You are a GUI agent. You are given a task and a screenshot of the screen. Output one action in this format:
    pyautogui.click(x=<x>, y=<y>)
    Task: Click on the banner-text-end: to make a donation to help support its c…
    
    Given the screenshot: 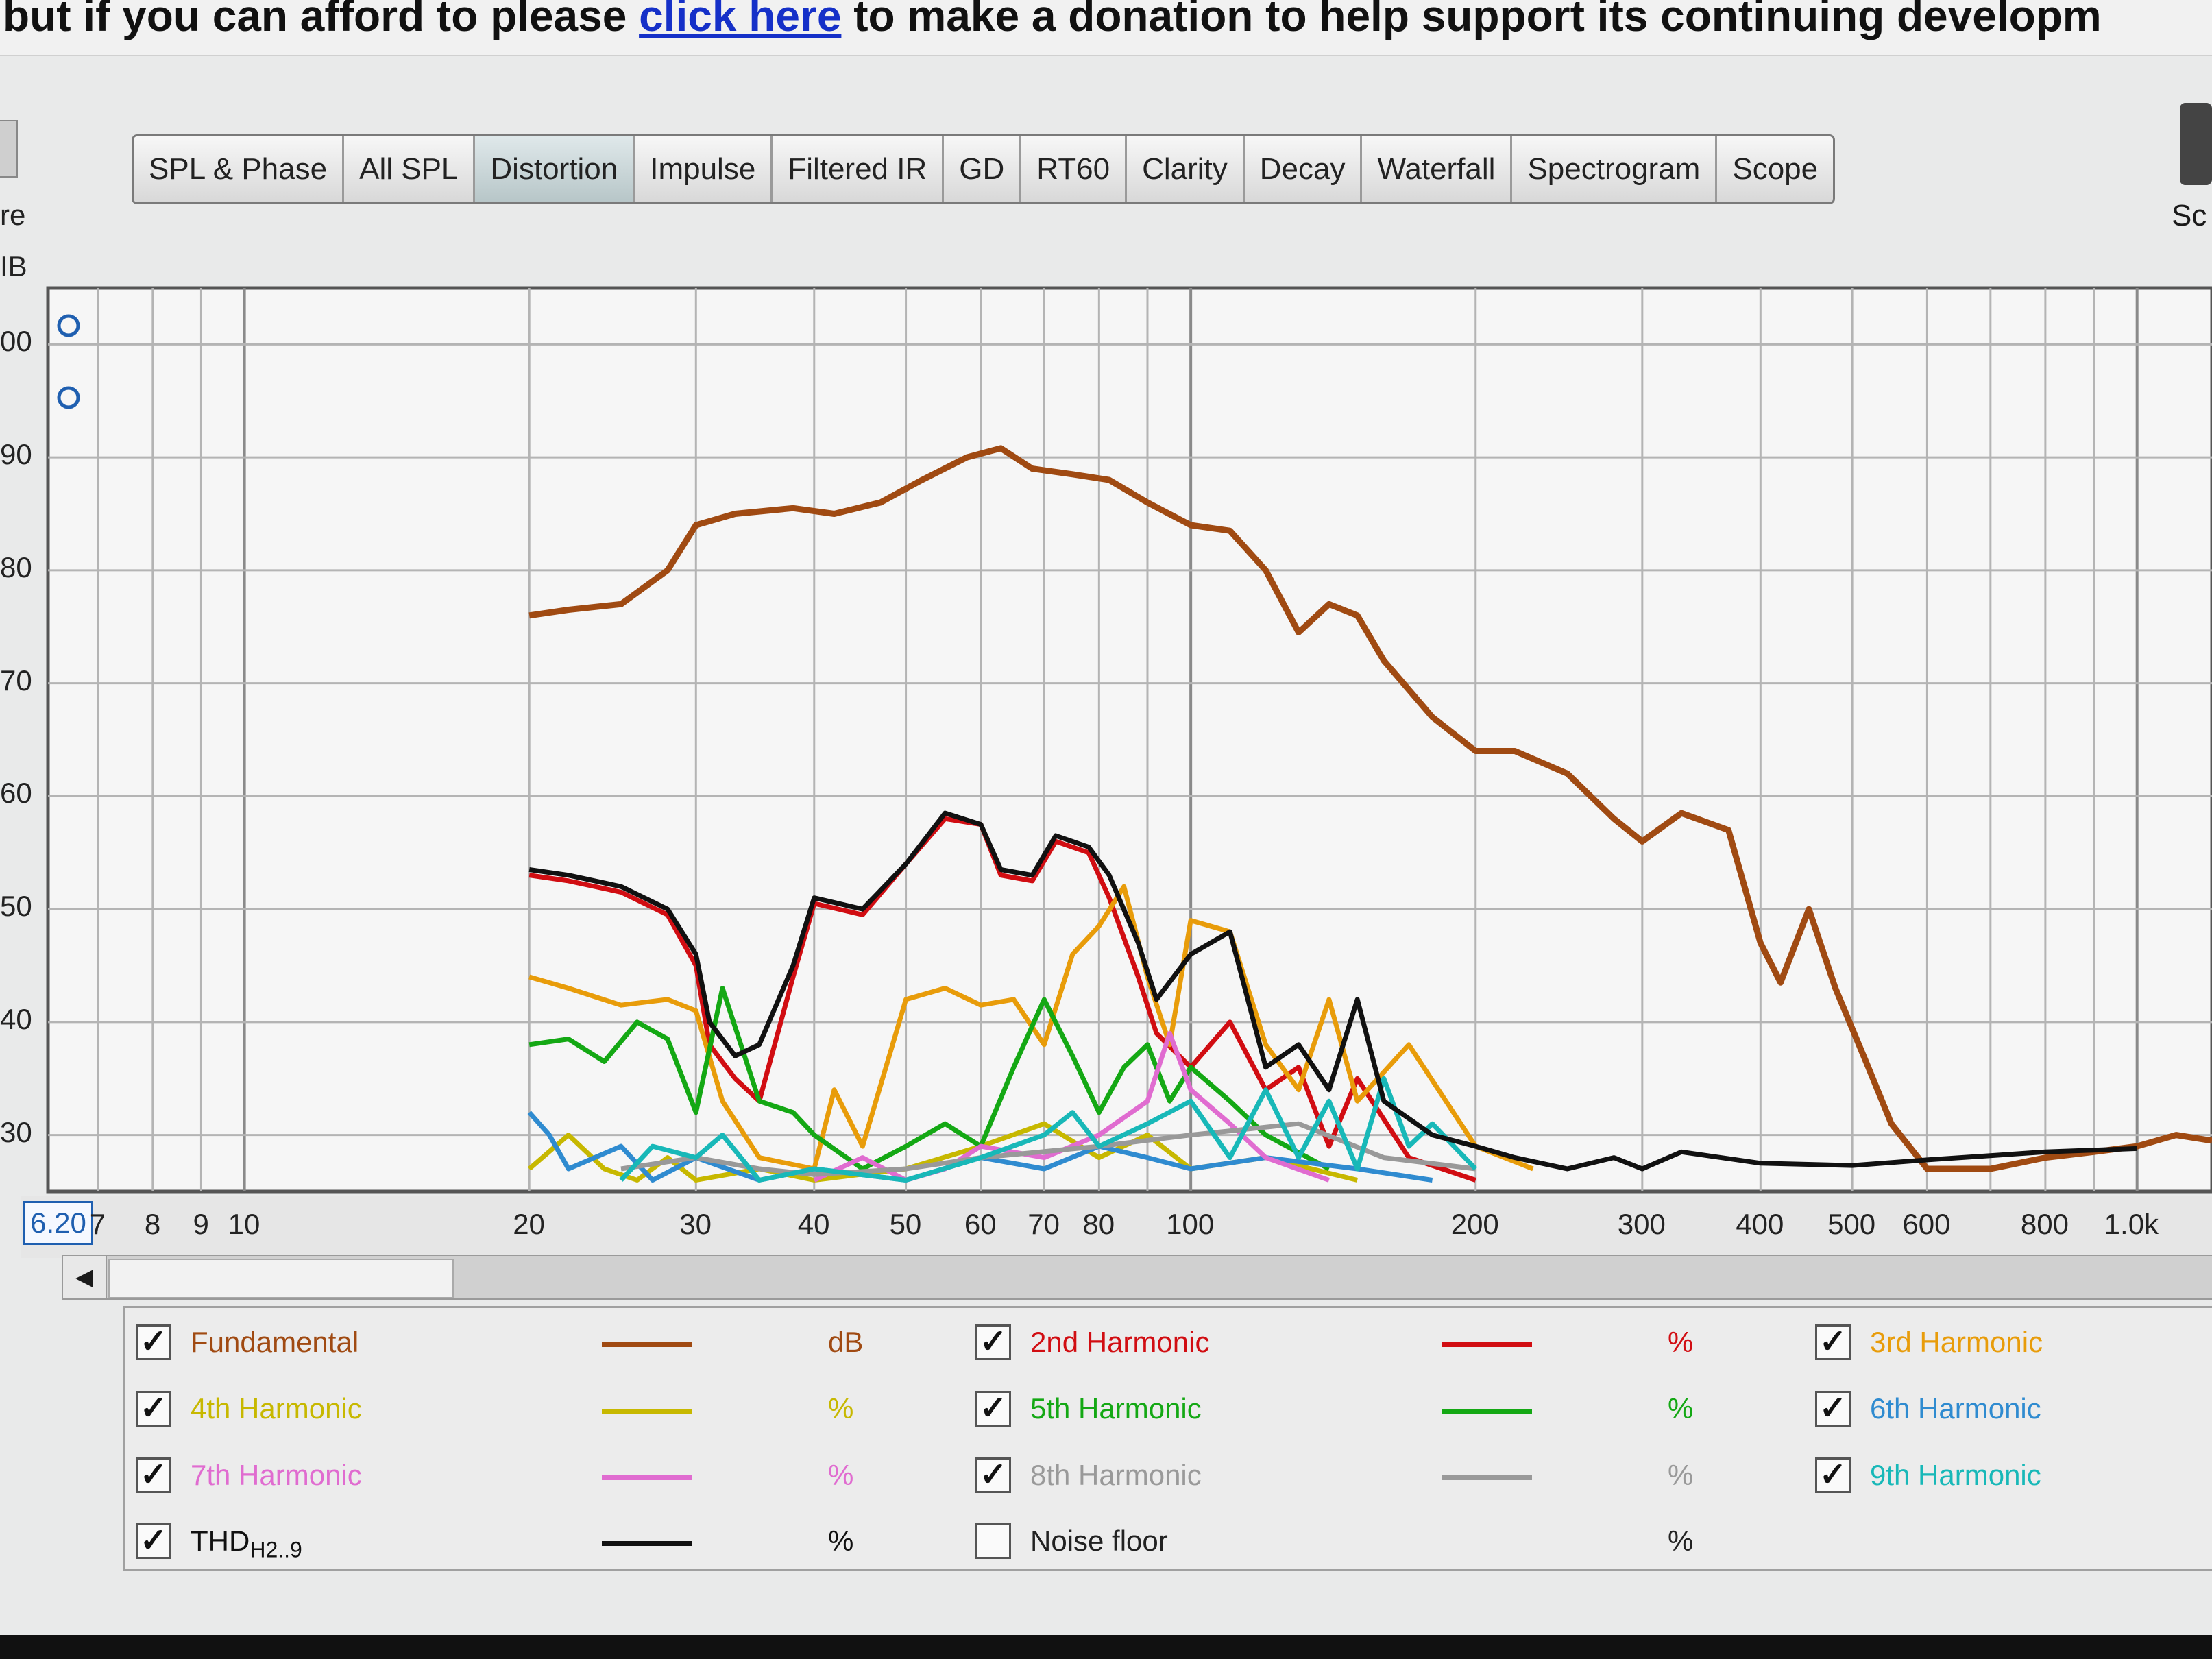 What is the action you would take?
    pyautogui.click(x=1471, y=20)
    